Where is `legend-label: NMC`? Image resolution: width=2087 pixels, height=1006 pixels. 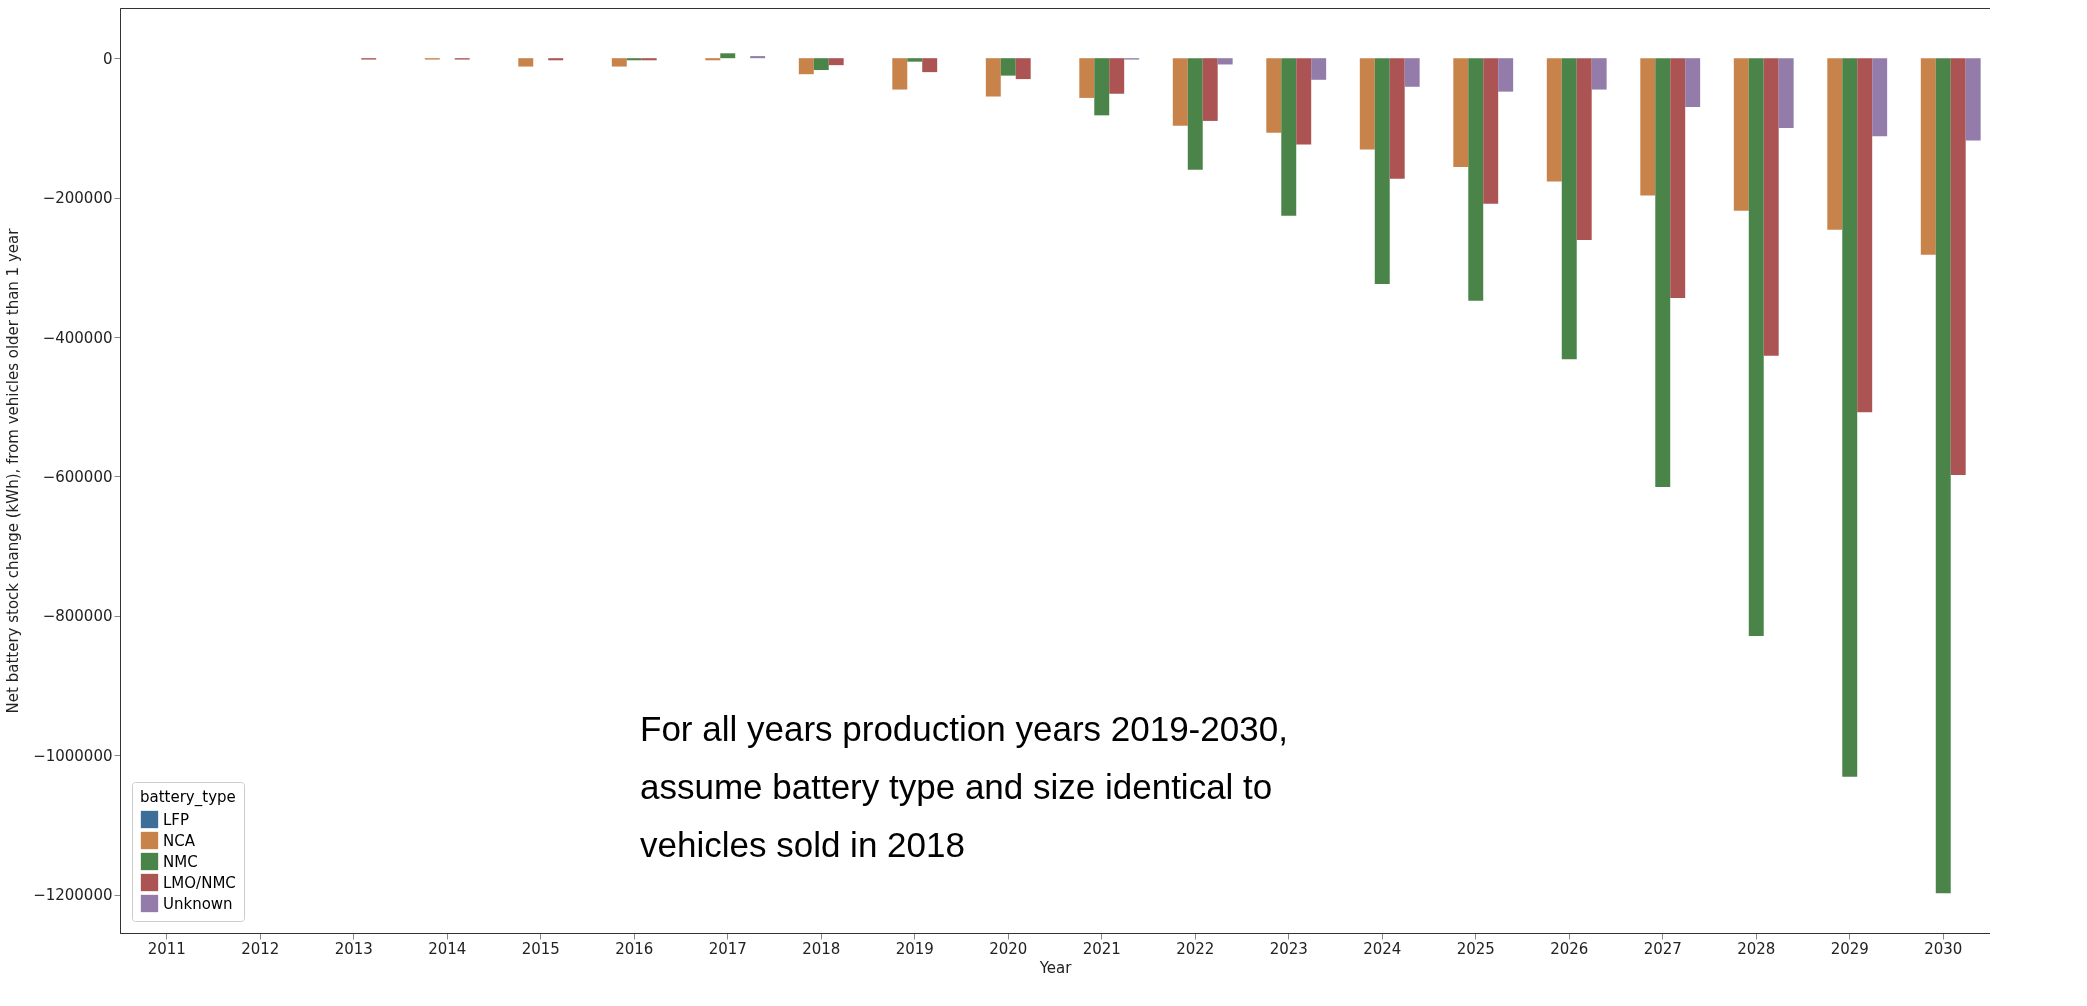
legend-label: NMC is located at coordinates (180, 861).